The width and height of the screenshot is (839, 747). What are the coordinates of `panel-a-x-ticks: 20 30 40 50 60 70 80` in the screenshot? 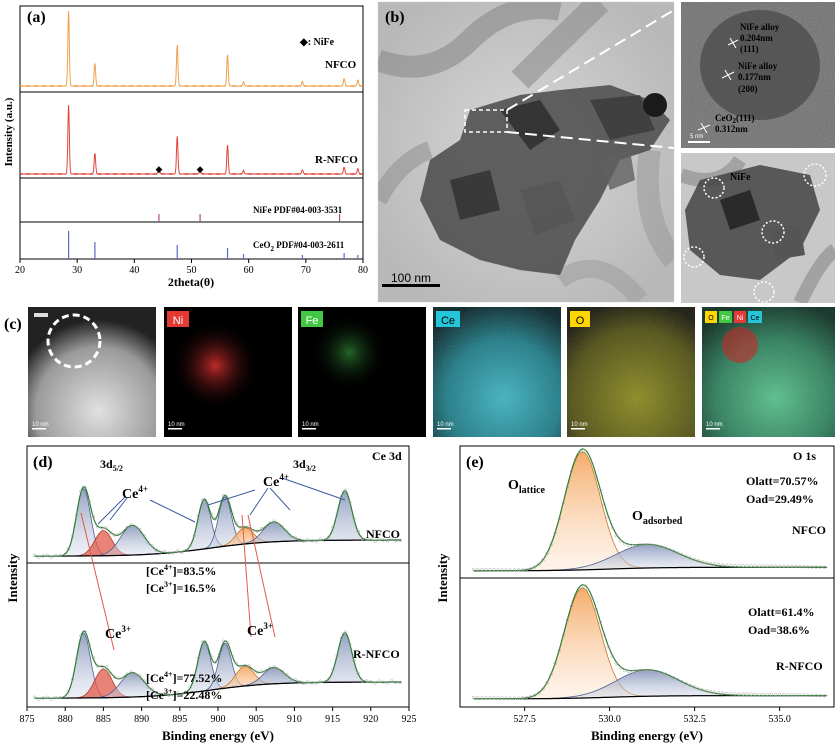 It's located at (191, 267).